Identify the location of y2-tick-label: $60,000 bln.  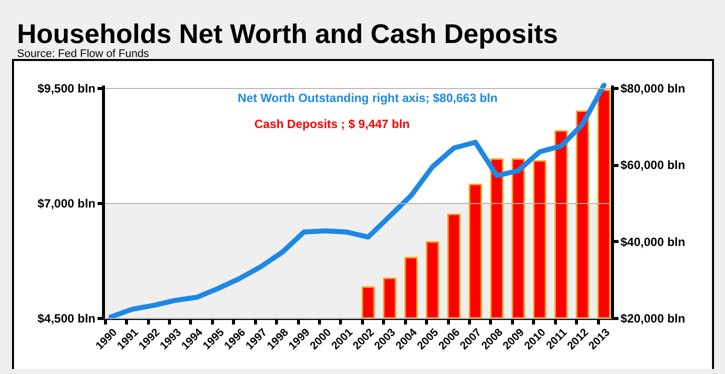
(653, 165).